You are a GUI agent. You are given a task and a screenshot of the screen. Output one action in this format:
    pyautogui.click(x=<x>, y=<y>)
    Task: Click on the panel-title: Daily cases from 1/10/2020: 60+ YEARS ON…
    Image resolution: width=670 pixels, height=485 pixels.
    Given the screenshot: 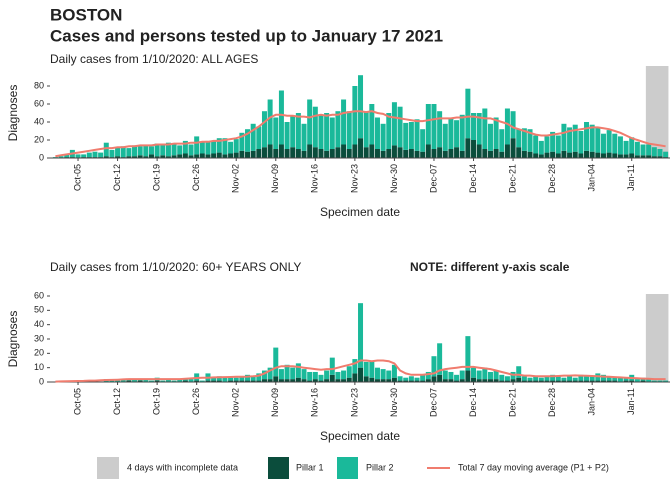 What is the action you would take?
    pyautogui.click(x=175, y=267)
    